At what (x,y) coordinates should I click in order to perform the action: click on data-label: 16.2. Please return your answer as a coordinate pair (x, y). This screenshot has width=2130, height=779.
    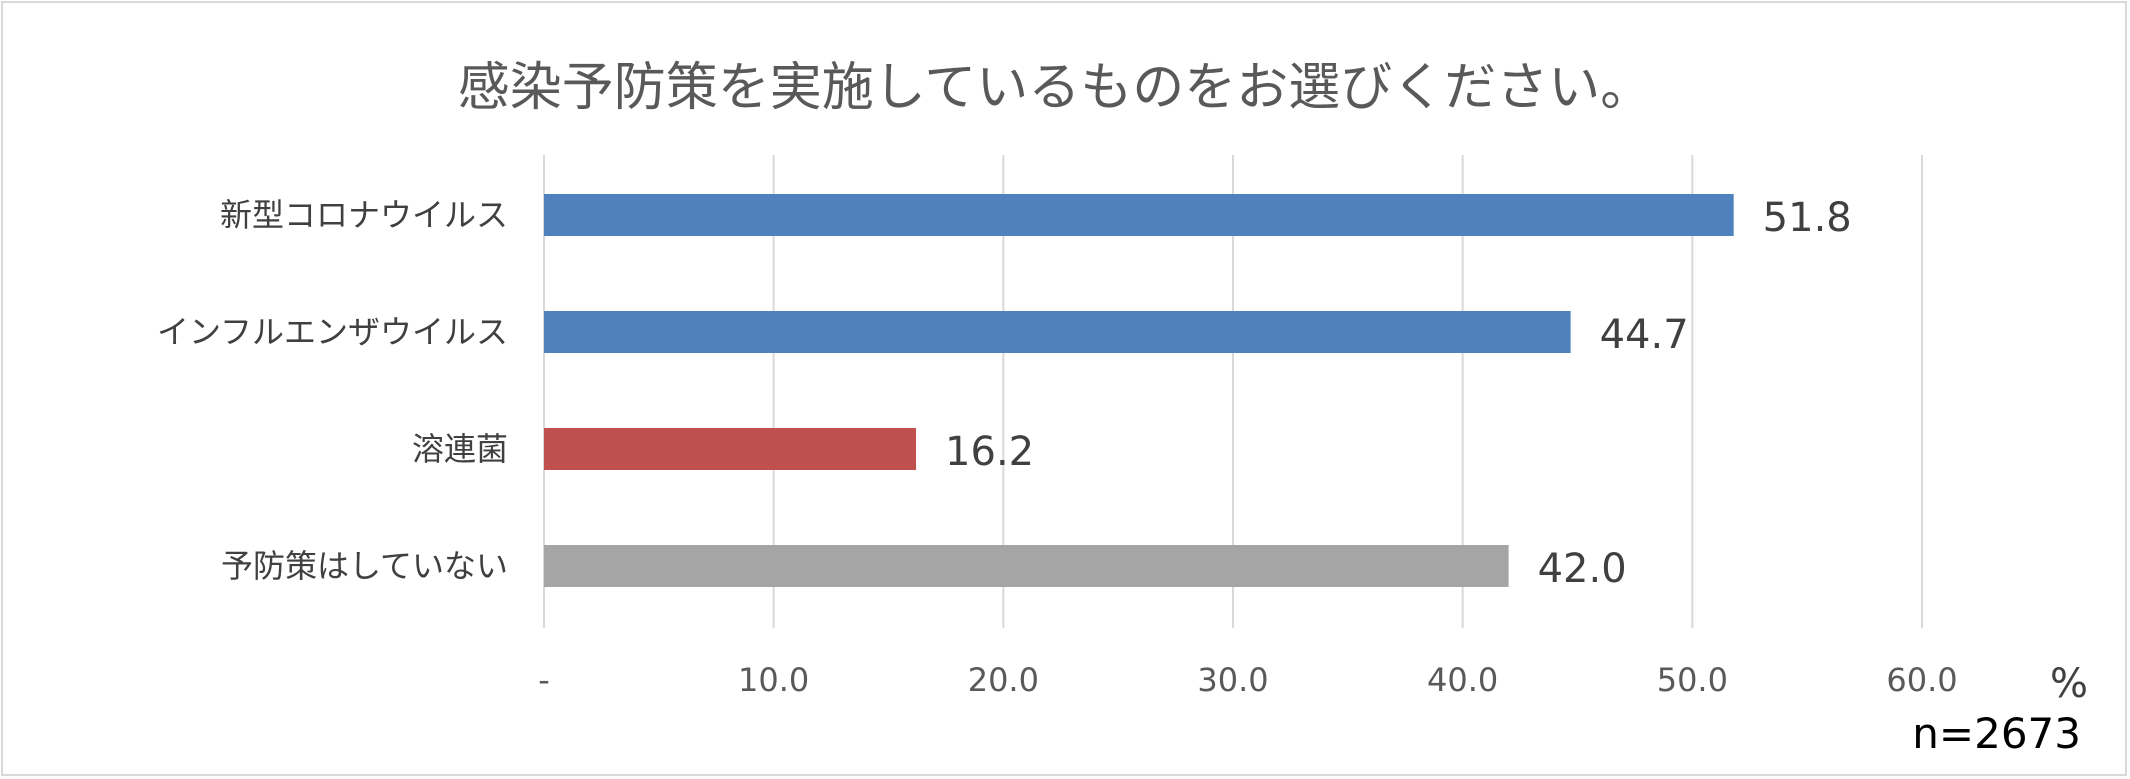
    Looking at the image, I should click on (989, 452).